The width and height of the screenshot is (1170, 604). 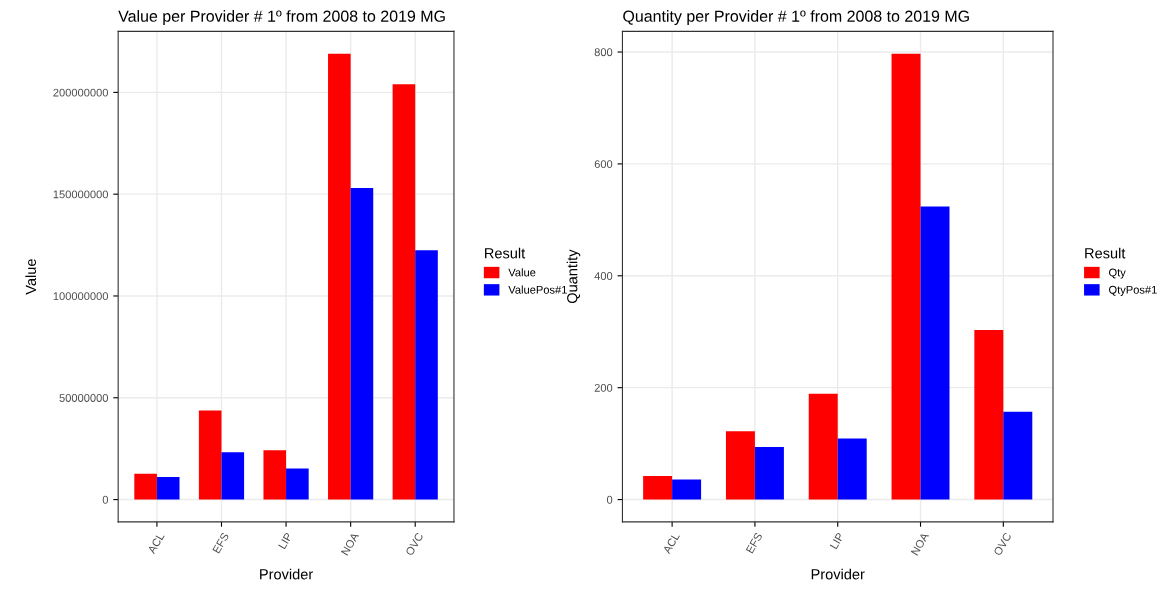 What do you see at coordinates (603, 164) in the screenshot?
I see `y-tick-label: 600` at bounding box center [603, 164].